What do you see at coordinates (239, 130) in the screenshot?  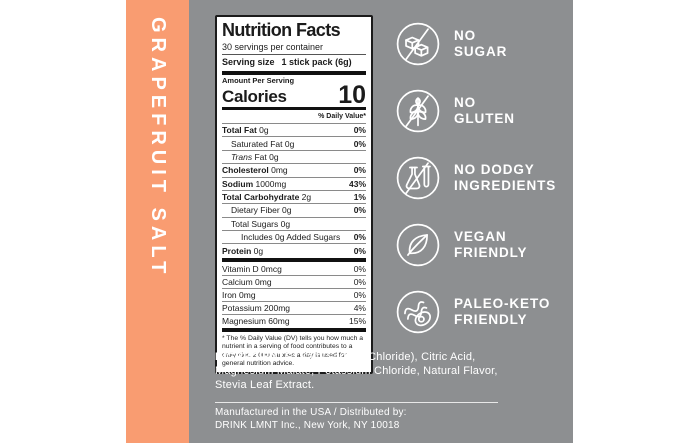 I see `nutrient-name: Total Fat` at bounding box center [239, 130].